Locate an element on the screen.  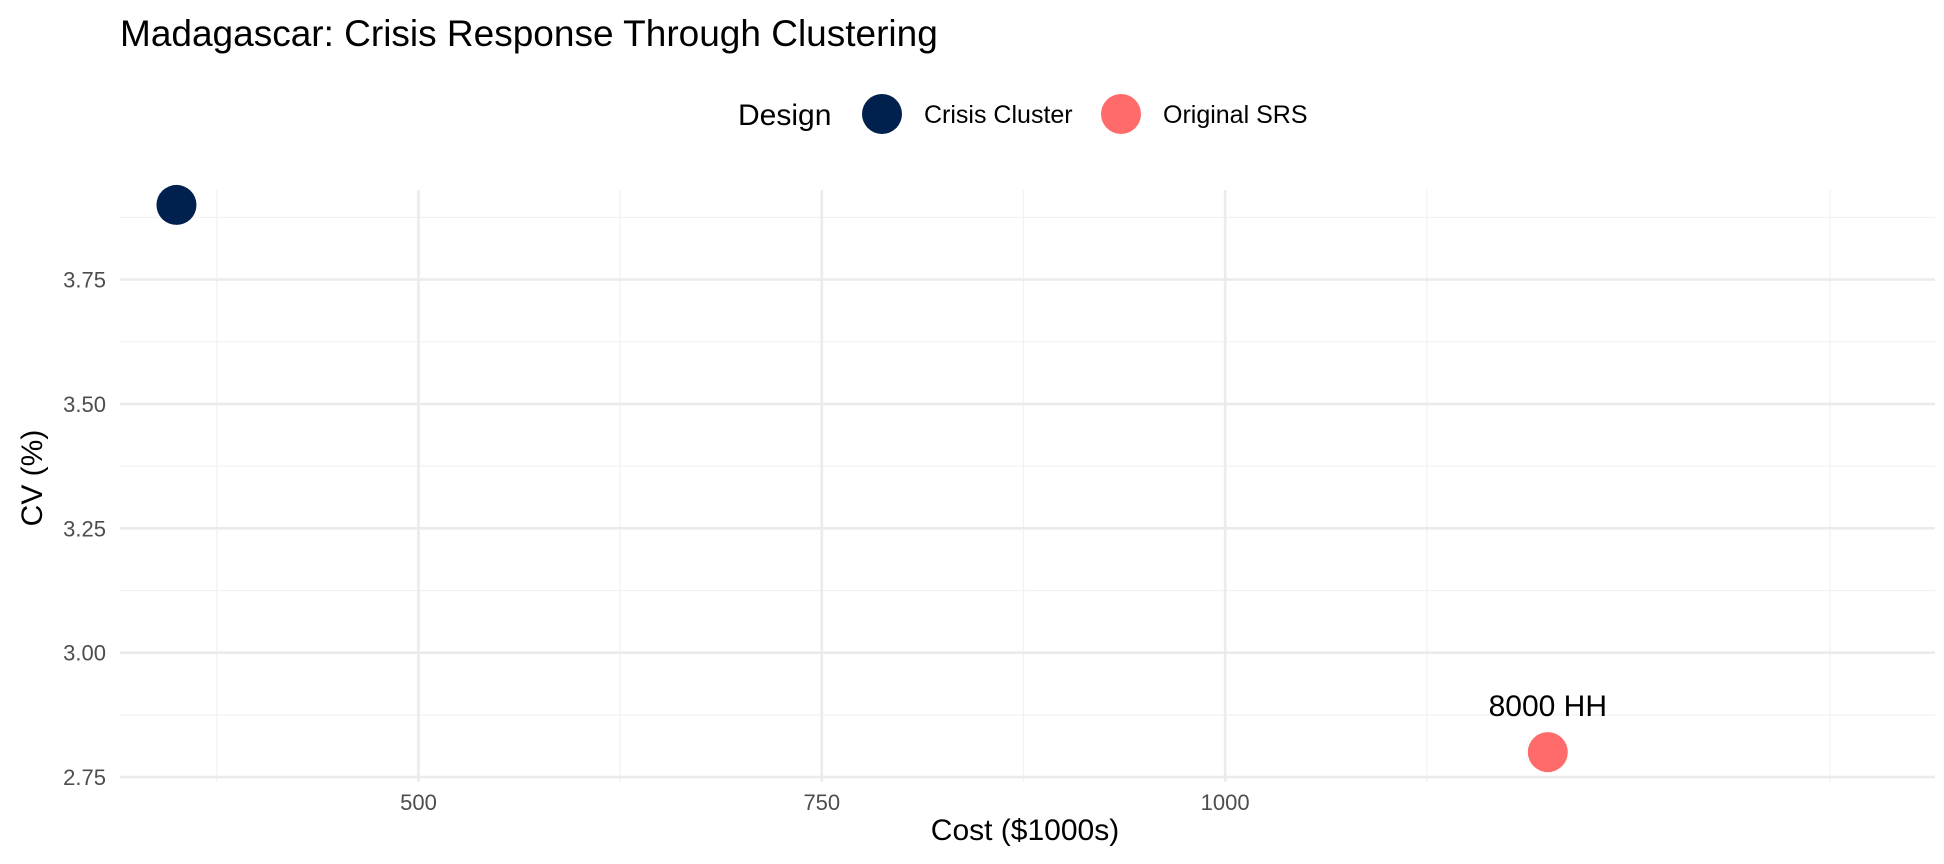
legend-label: Original SRS is located at coordinates (1235, 115).